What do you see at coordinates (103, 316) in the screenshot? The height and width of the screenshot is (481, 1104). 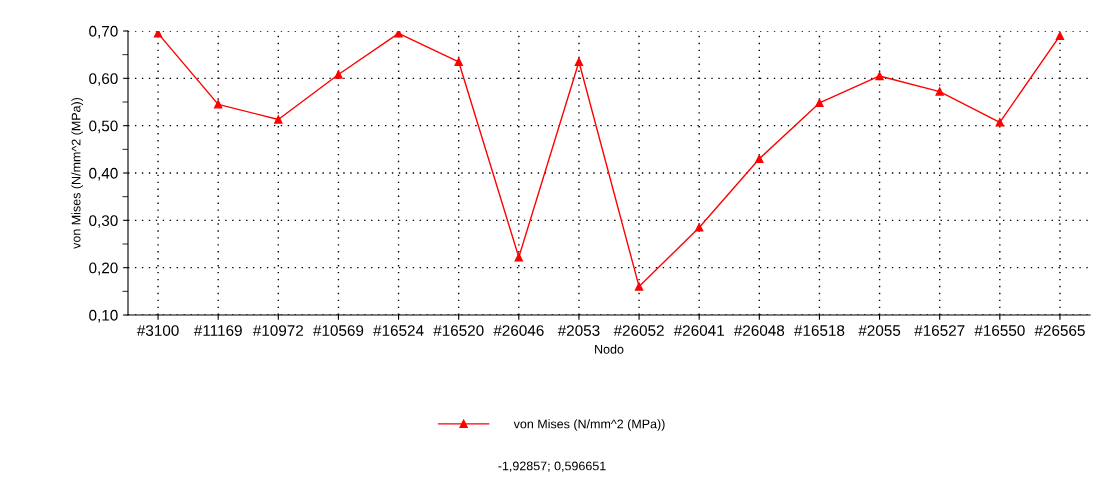 I see `y-tick-label: 0,10` at bounding box center [103, 316].